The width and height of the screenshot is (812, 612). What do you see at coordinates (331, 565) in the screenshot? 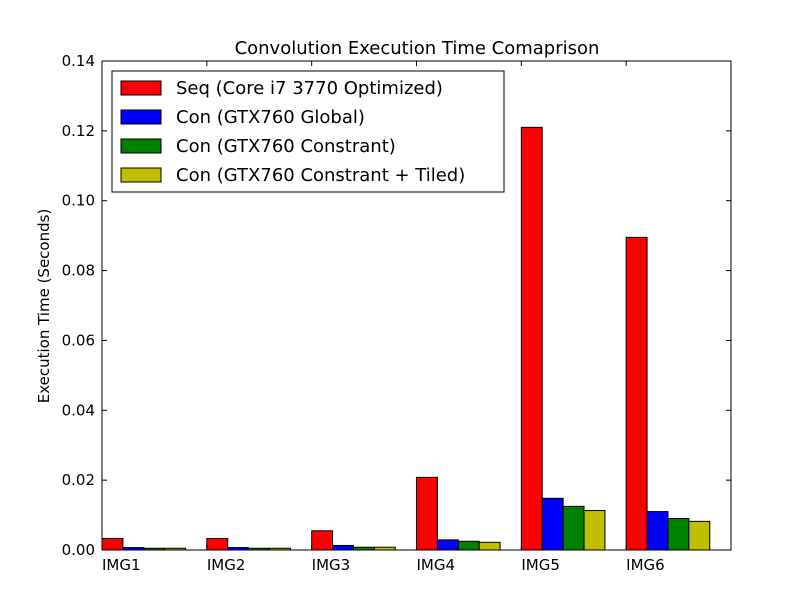
I see `x-tick-label: IMG3` at bounding box center [331, 565].